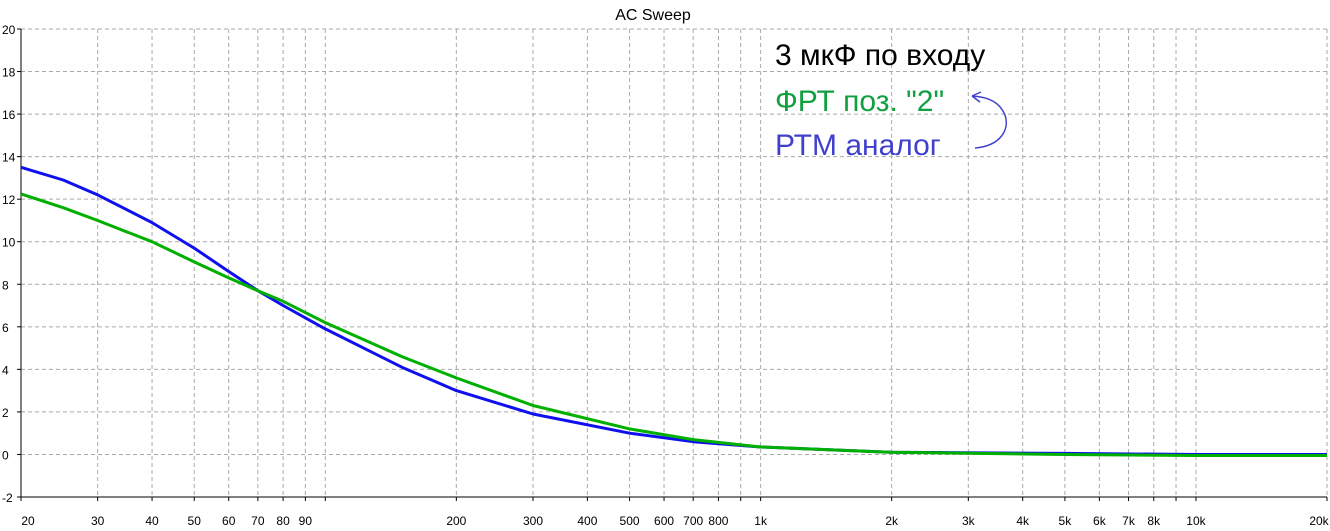  What do you see at coordinates (1319, 521) in the screenshot?
I see `x-tick-label: 20k` at bounding box center [1319, 521].